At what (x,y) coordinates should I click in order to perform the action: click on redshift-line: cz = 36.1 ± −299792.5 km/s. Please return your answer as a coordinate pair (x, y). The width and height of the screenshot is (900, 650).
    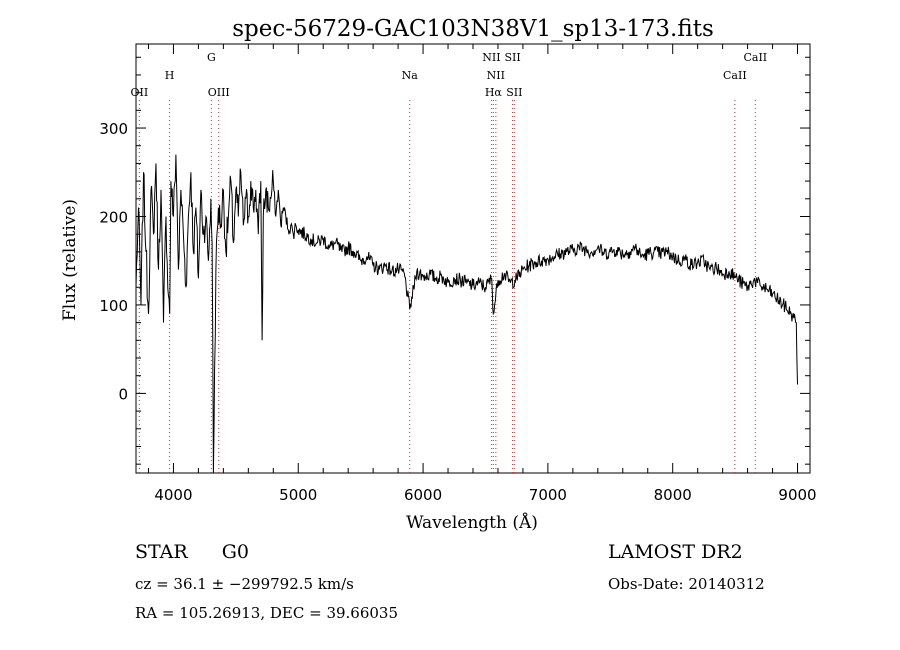
    Looking at the image, I should click on (244, 584).